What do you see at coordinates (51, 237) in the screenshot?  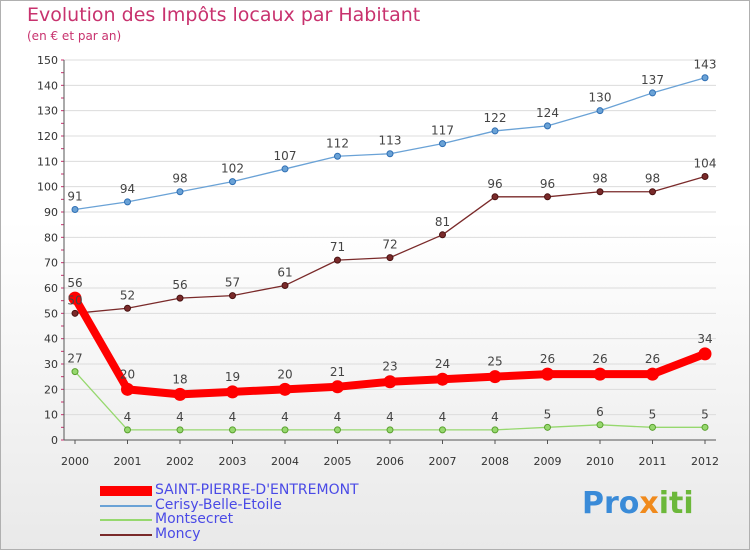 I see `y-tick-label: 80` at bounding box center [51, 237].